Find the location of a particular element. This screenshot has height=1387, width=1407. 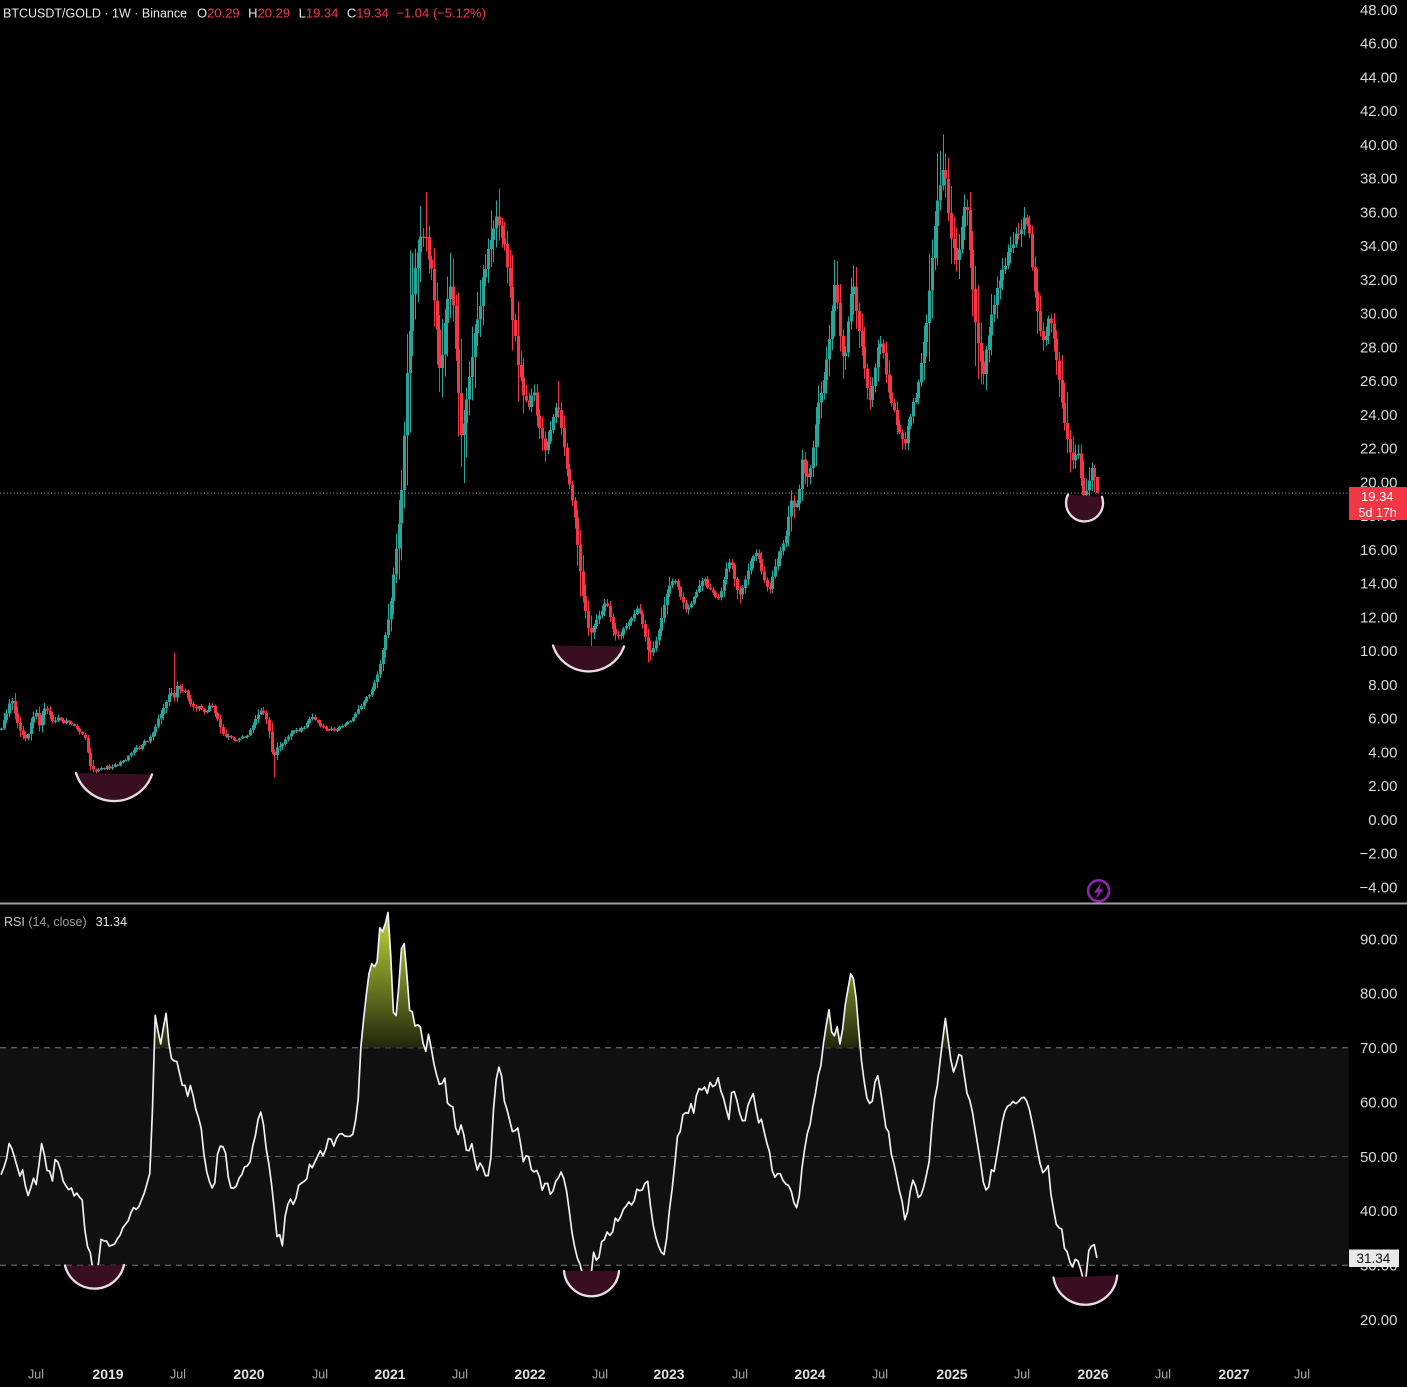

svg-text: 24.00 is located at coordinates (1379, 415).